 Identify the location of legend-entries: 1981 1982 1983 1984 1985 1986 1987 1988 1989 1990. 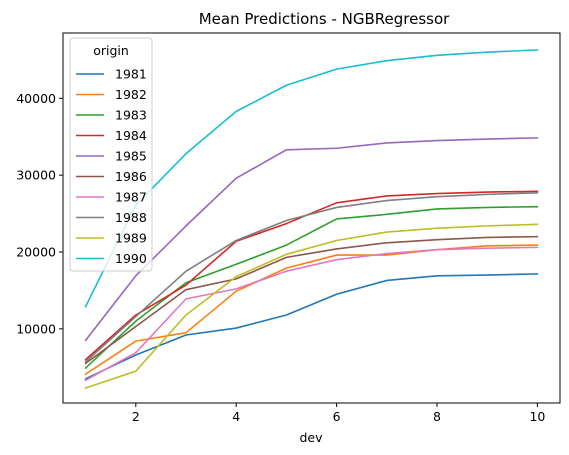
(111, 166).